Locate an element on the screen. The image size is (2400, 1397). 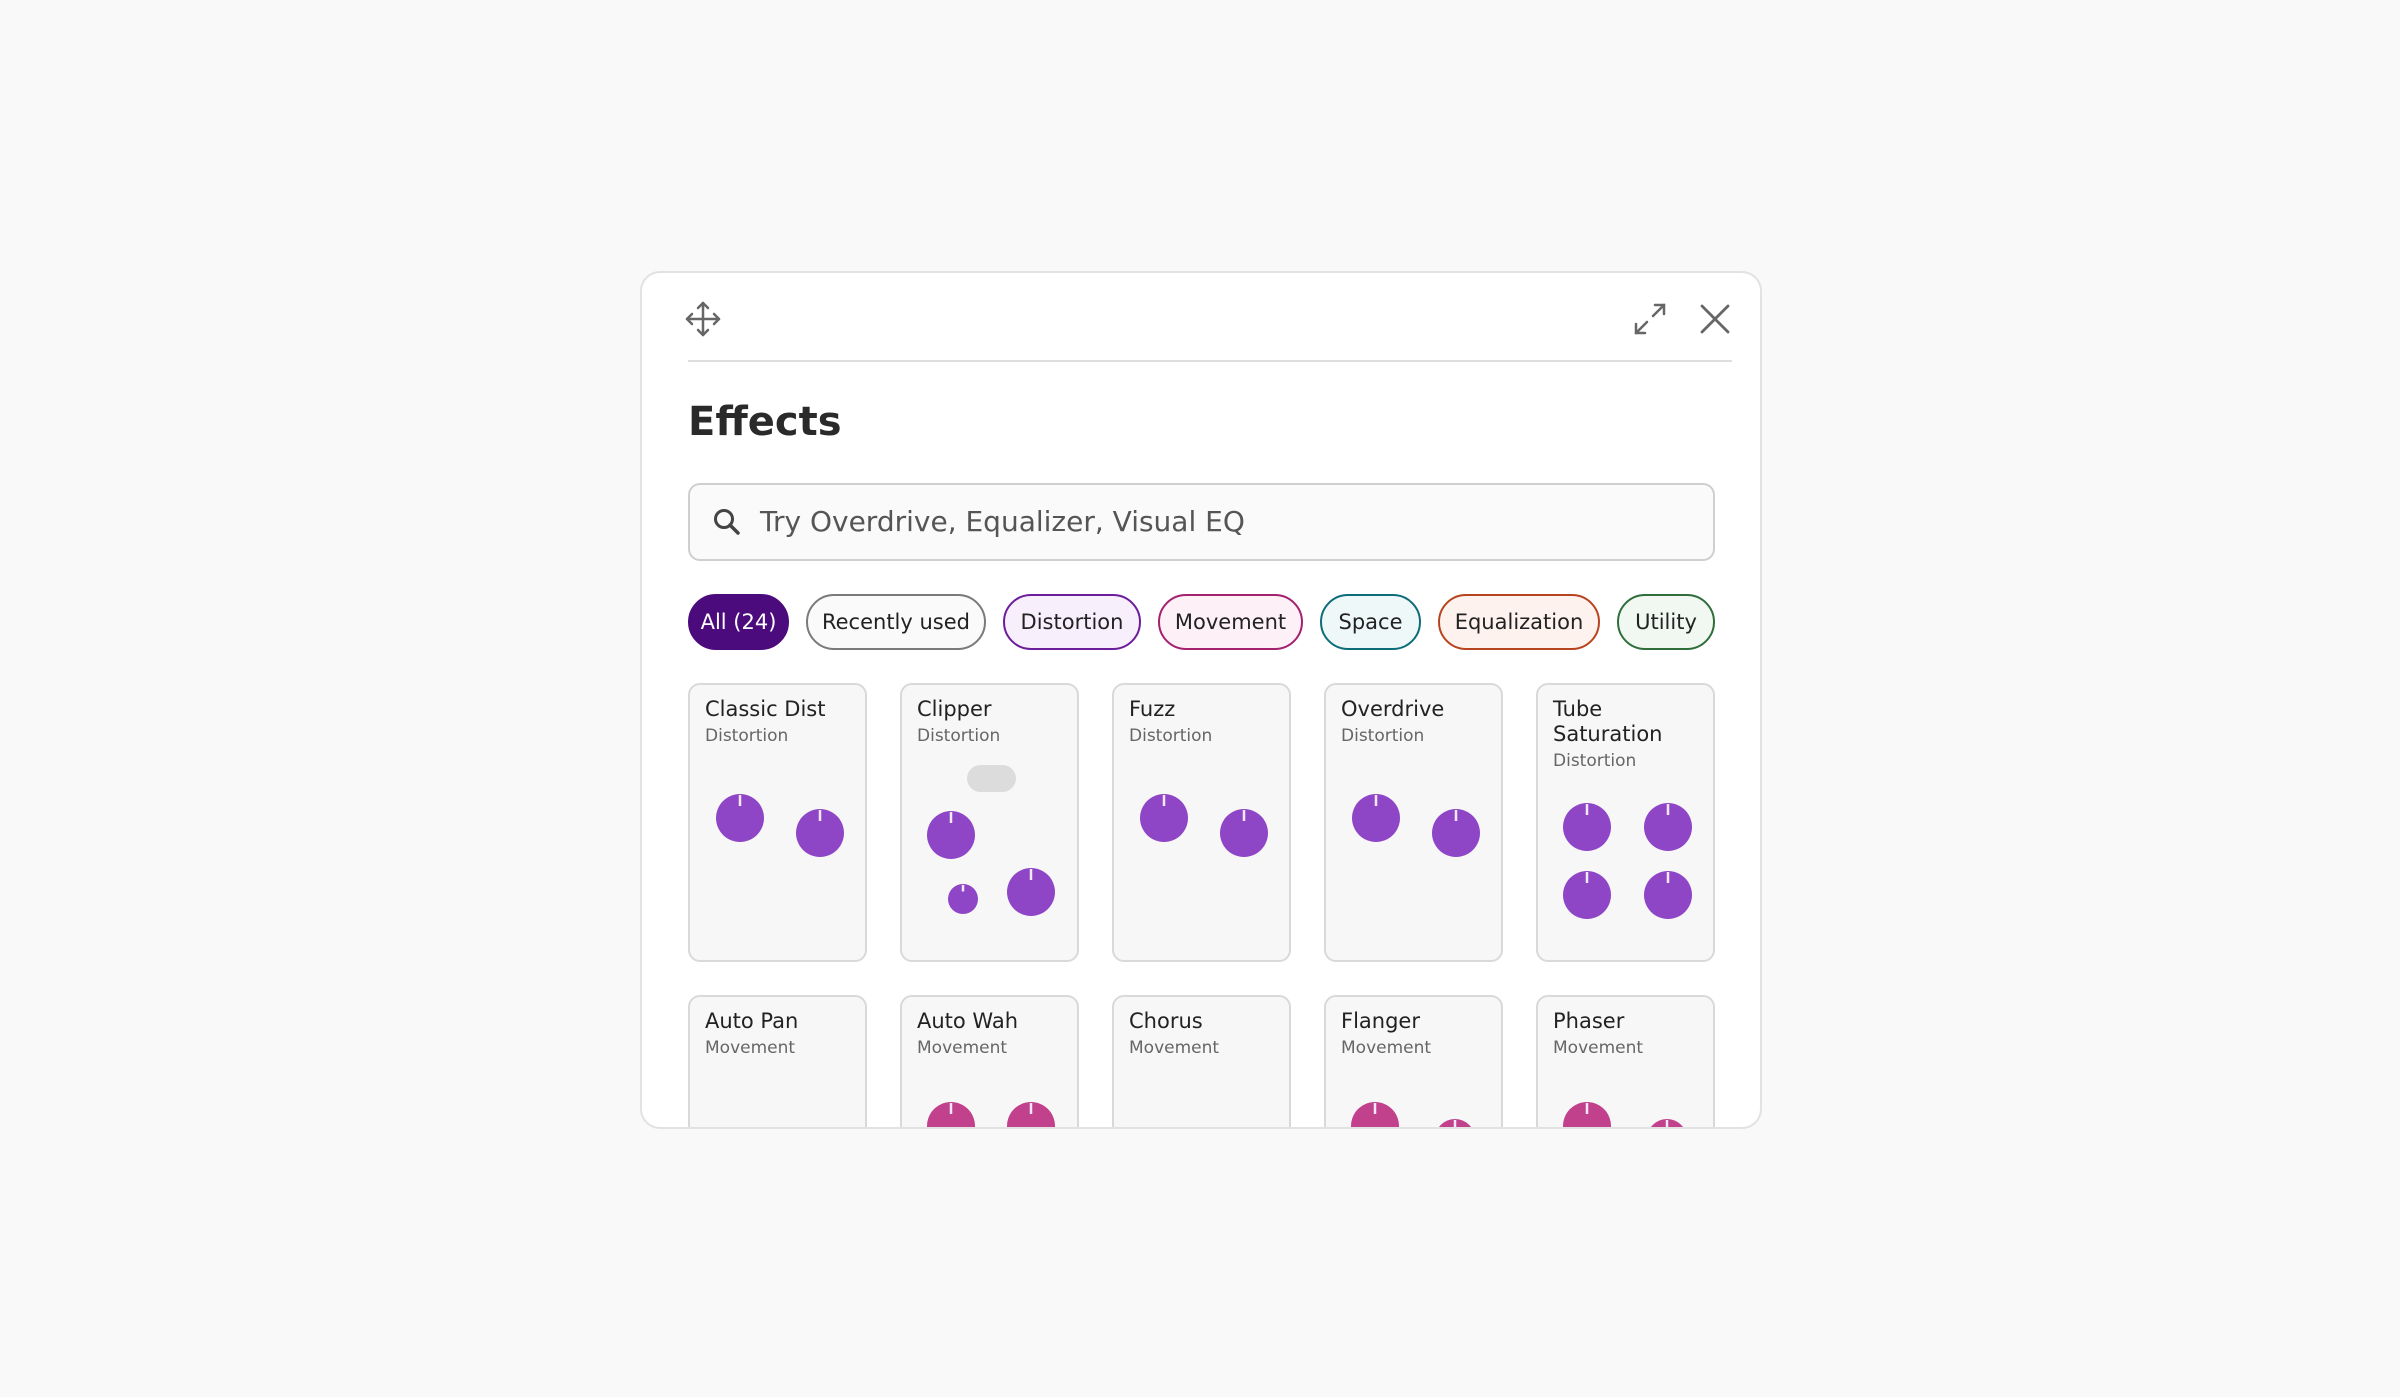
filter-chip: All (24) is located at coordinates (738, 622).